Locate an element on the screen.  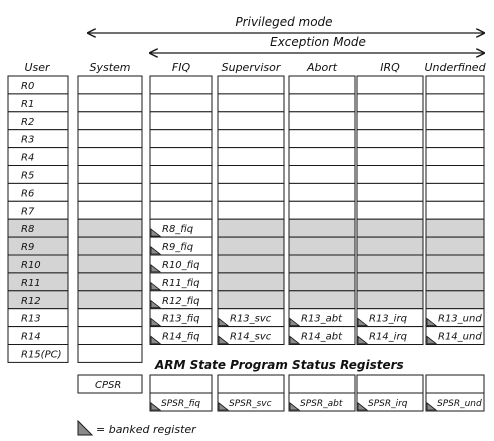
register-column-svc: R13_svc R14_svc is located at coordinates (251, 210).